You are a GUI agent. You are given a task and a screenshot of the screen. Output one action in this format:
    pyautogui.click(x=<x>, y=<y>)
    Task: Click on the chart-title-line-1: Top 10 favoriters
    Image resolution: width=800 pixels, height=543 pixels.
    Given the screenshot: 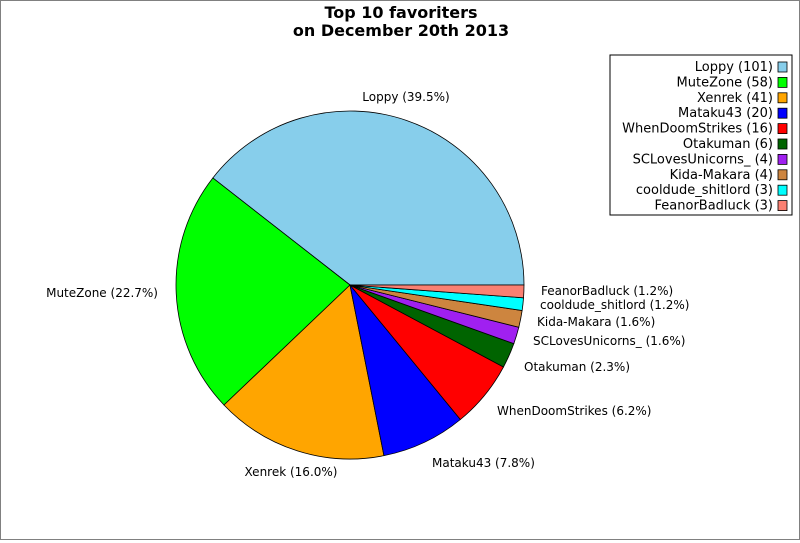 What is the action you would take?
    pyautogui.click(x=400, y=12)
    